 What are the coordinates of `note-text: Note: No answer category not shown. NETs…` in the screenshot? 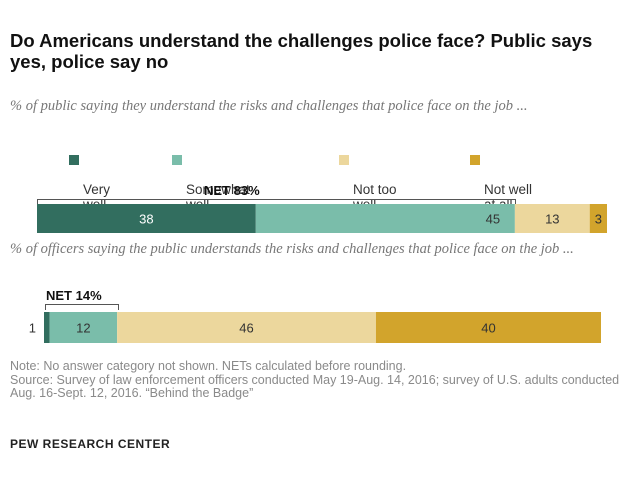 It's located at (208, 366).